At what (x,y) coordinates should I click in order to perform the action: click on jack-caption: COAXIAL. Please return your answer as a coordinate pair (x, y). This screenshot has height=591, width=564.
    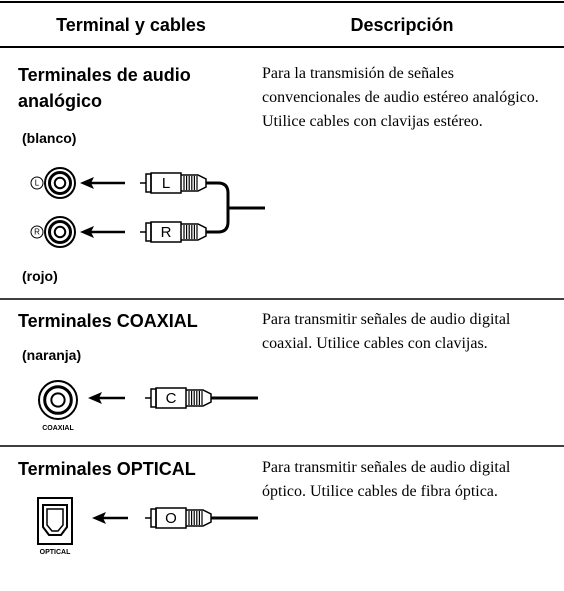
    Looking at the image, I should click on (58, 428).